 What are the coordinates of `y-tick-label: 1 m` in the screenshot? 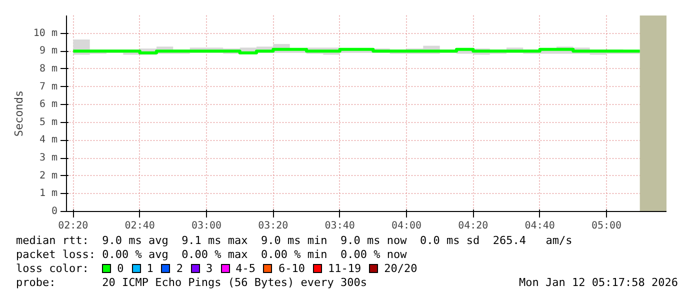 It's located at (48, 194).